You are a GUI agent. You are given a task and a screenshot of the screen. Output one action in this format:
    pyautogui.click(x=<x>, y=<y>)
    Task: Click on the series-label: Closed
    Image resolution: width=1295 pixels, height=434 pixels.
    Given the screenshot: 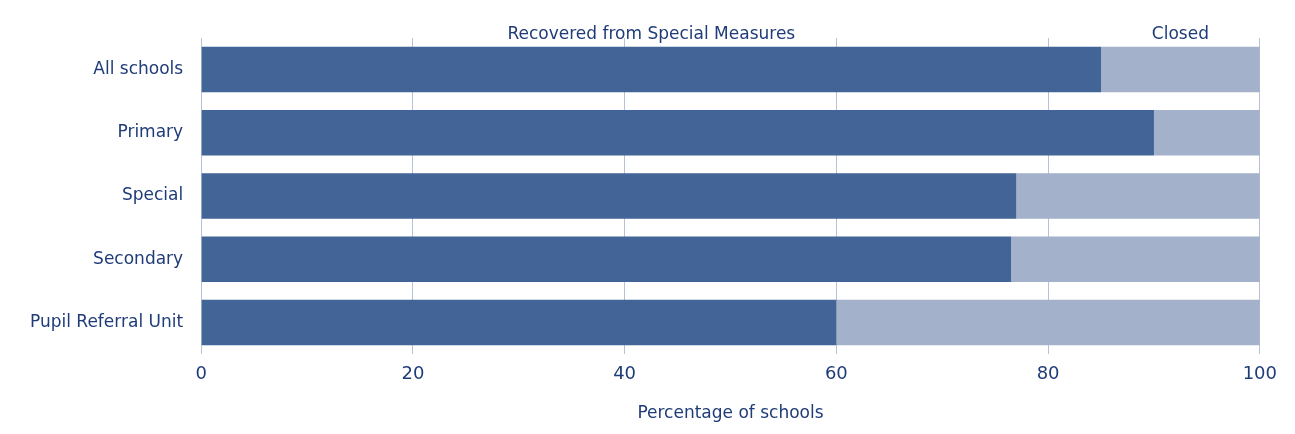 What is the action you would take?
    pyautogui.click(x=1180, y=32)
    